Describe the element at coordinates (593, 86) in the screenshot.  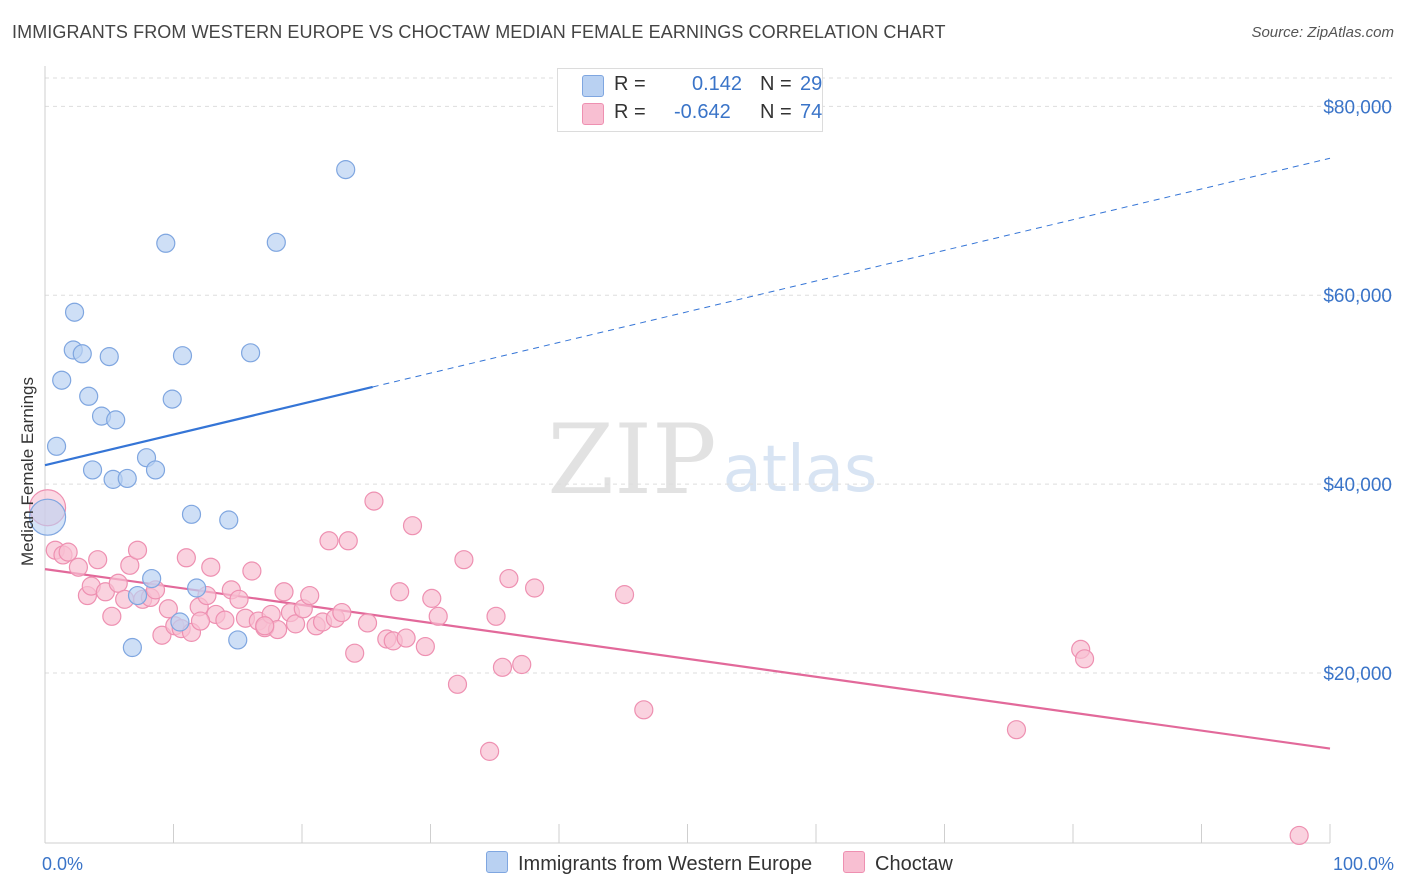
I see `legend-swatch-blue` at that location.